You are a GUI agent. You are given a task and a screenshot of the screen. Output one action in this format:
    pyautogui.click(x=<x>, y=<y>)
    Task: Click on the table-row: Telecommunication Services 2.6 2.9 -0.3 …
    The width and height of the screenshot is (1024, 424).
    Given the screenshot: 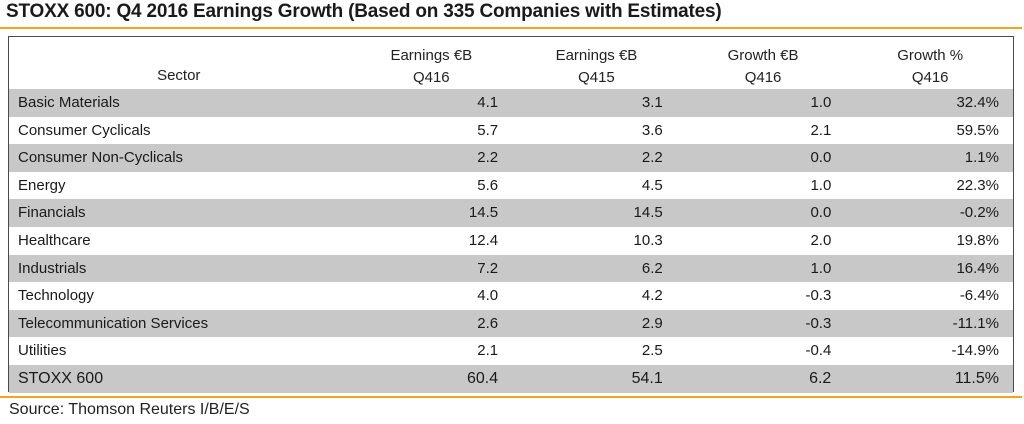 What is the action you would take?
    pyautogui.click(x=511, y=323)
    